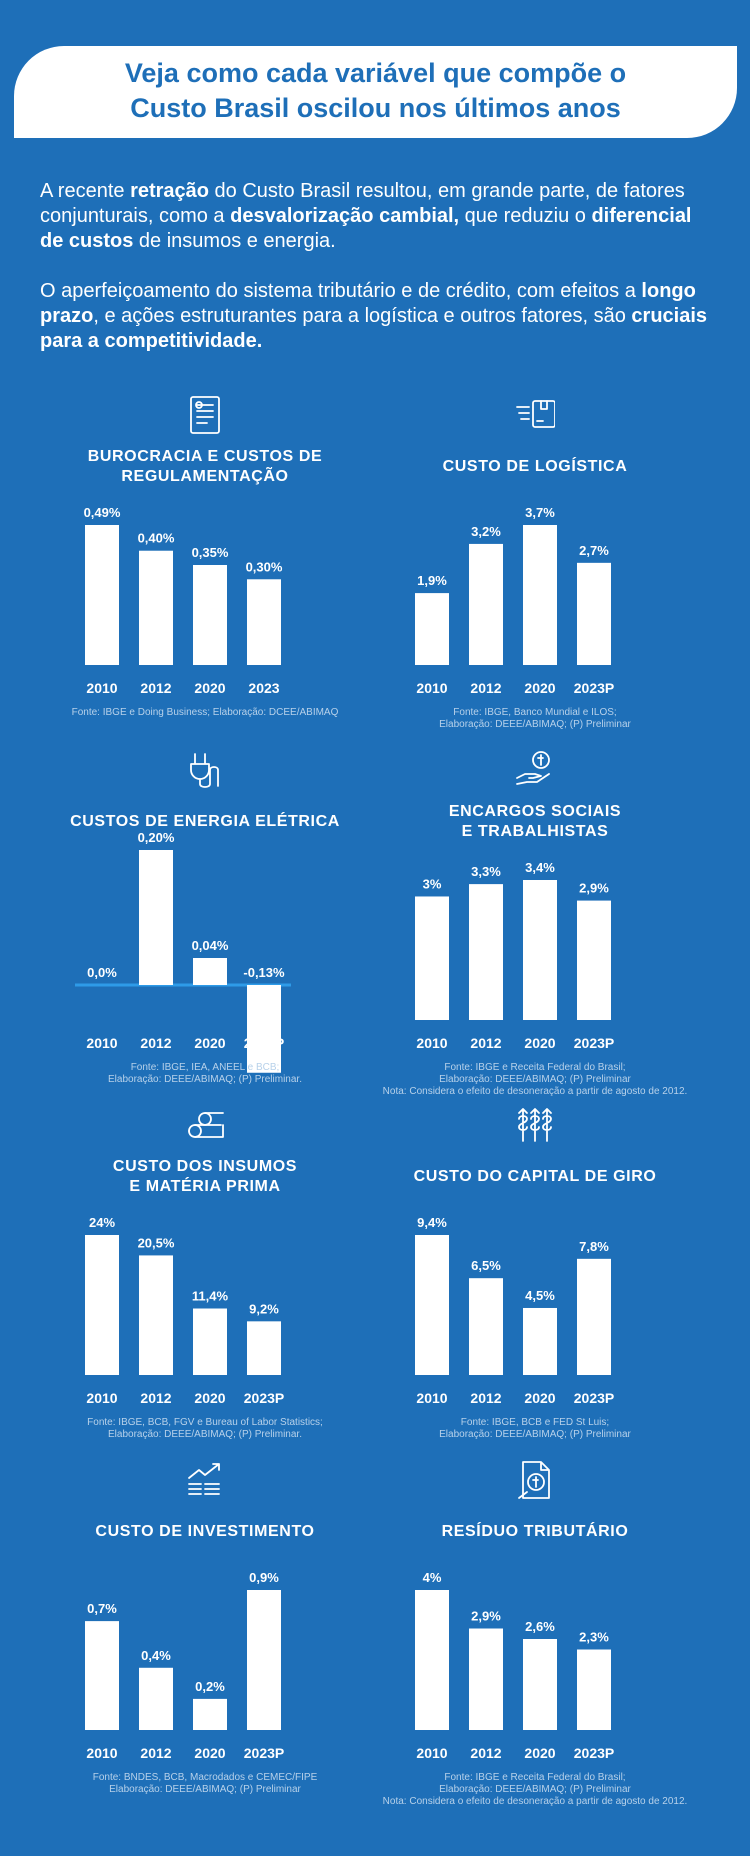  I want to click on page-title-line-2: Custo Brasil oscilou nos últimos anos, so click(375, 108).